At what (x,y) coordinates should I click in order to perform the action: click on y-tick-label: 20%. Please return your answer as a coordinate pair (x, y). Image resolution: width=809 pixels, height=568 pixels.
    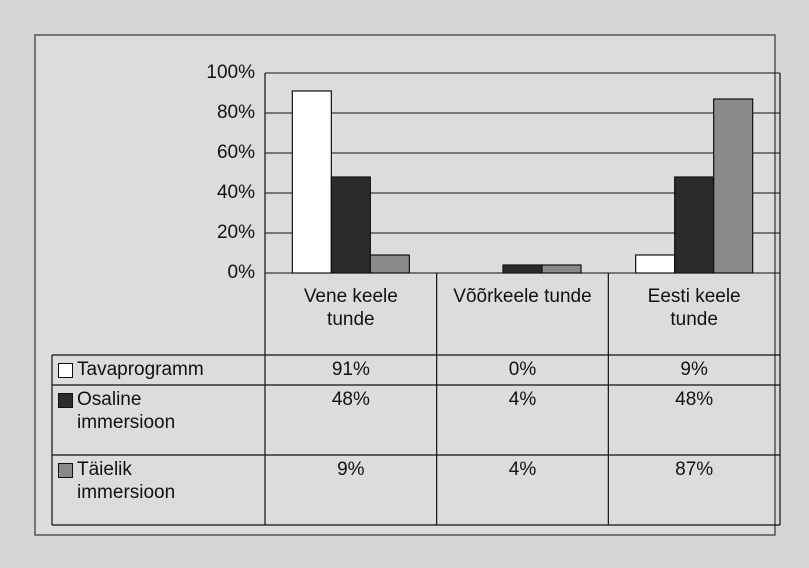
    Looking at the image, I should click on (236, 232).